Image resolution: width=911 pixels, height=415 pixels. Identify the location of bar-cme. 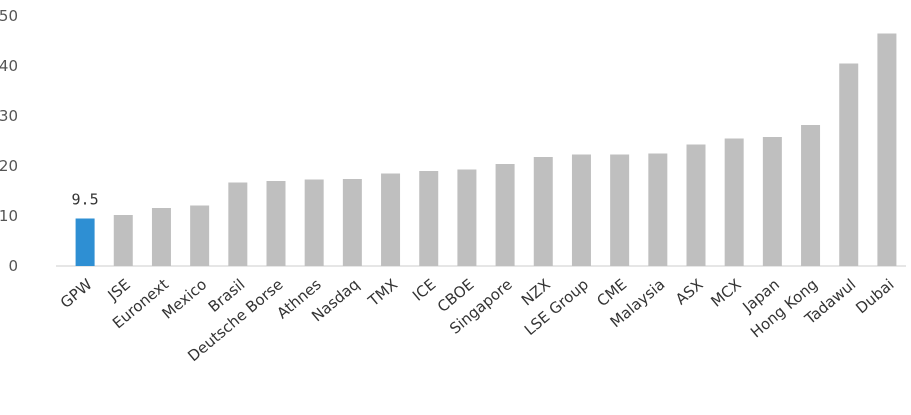
(620, 210).